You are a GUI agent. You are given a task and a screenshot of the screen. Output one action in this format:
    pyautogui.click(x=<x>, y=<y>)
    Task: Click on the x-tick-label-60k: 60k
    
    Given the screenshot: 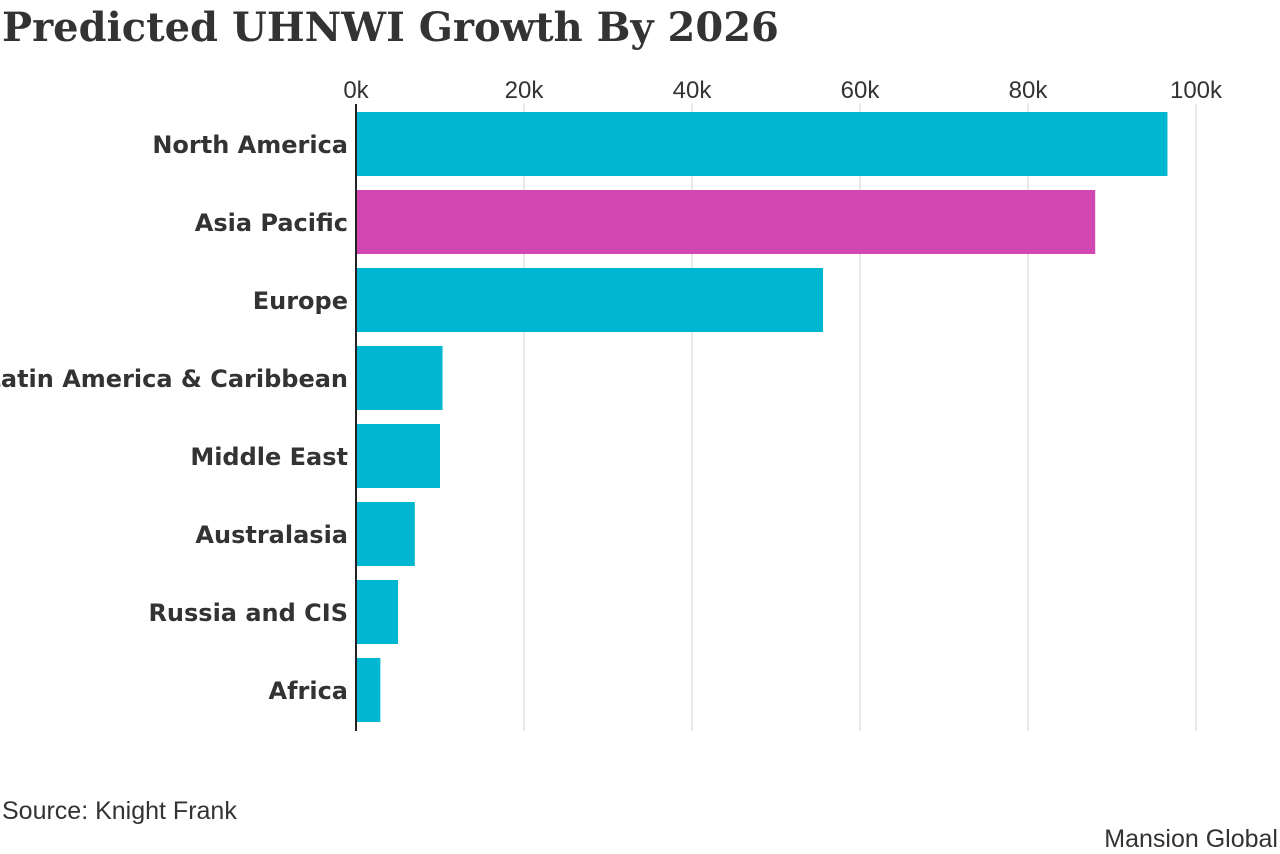 What is the action you would take?
    pyautogui.click(x=861, y=90)
    